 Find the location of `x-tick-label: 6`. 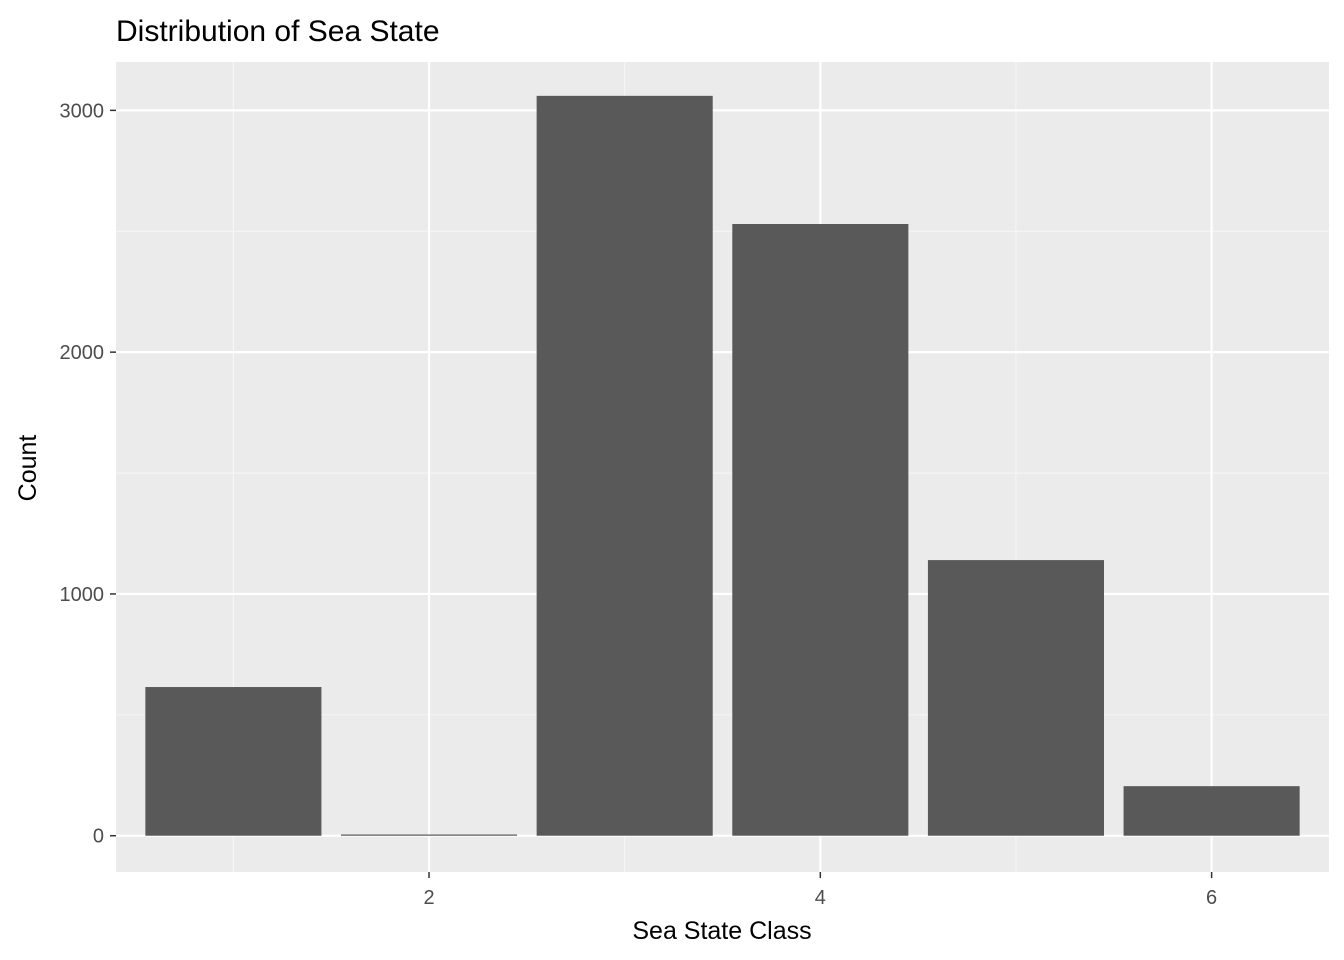

x-tick-label: 6 is located at coordinates (1211, 898).